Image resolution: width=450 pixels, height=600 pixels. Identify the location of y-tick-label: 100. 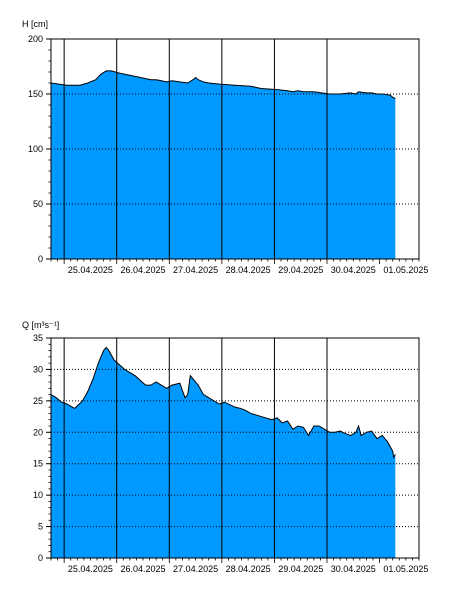
(35, 149).